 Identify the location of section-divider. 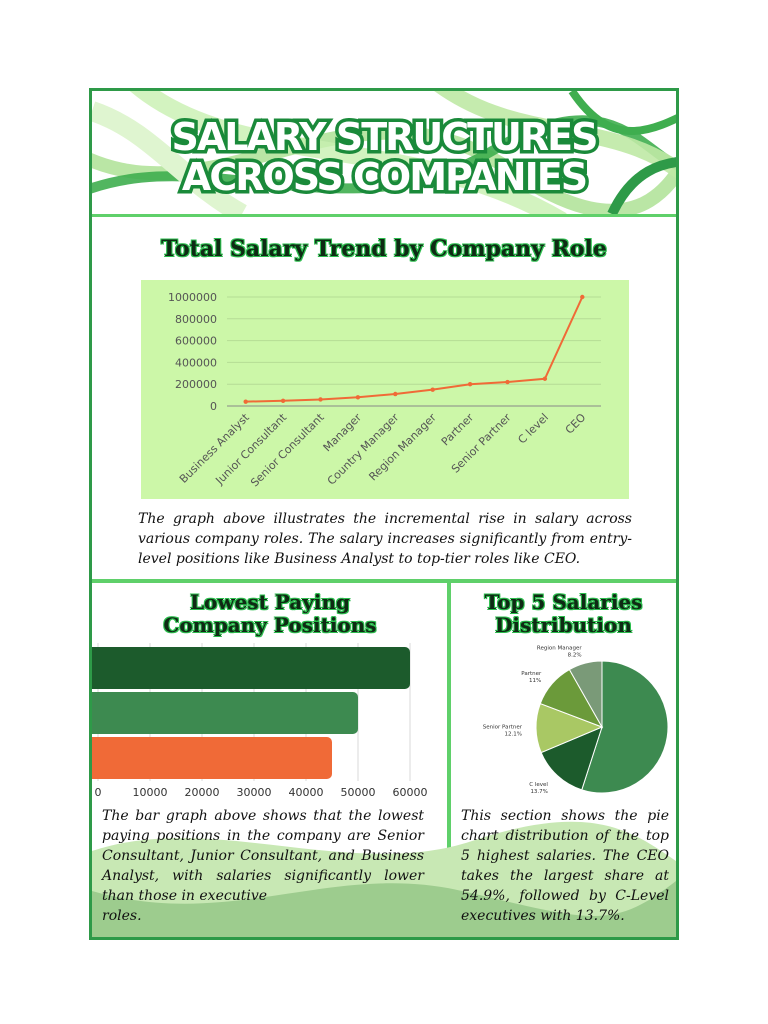
(384, 581).